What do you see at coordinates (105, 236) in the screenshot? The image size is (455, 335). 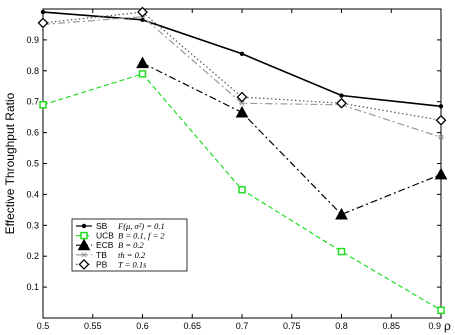 I see `legend-label-ucb: UCB` at bounding box center [105, 236].